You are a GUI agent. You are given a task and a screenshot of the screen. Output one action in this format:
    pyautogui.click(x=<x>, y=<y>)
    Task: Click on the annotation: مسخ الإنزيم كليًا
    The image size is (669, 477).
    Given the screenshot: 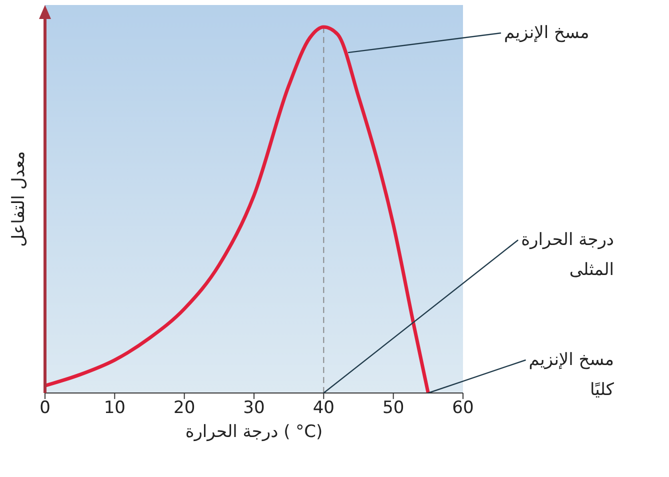 What is the action you would take?
    pyautogui.click(x=571, y=375)
    